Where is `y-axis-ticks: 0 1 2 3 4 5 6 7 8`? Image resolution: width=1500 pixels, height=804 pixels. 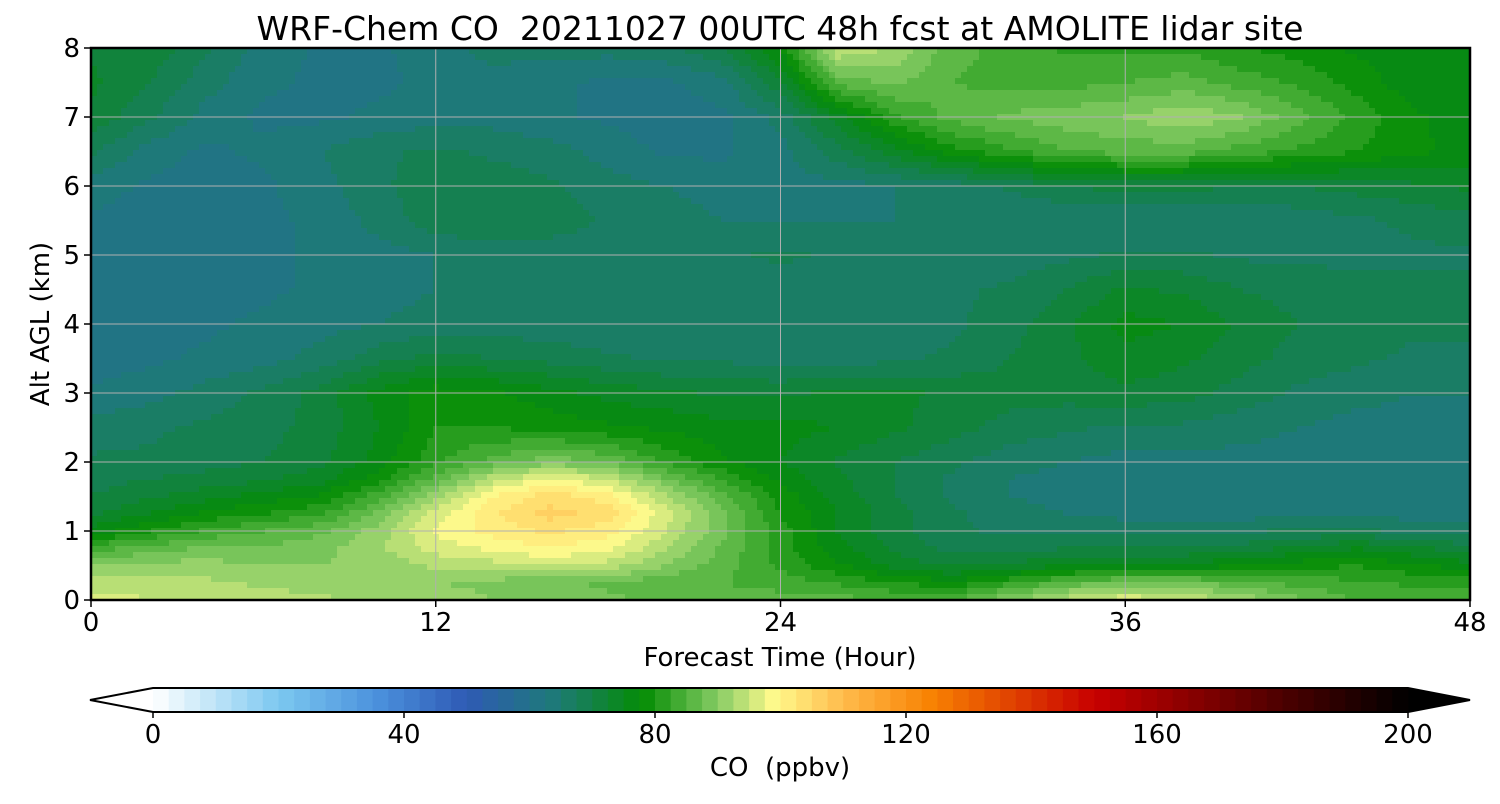
y-axis-ticks: 0 1 2 3 4 5 6 7 8 is located at coordinates (77, 325).